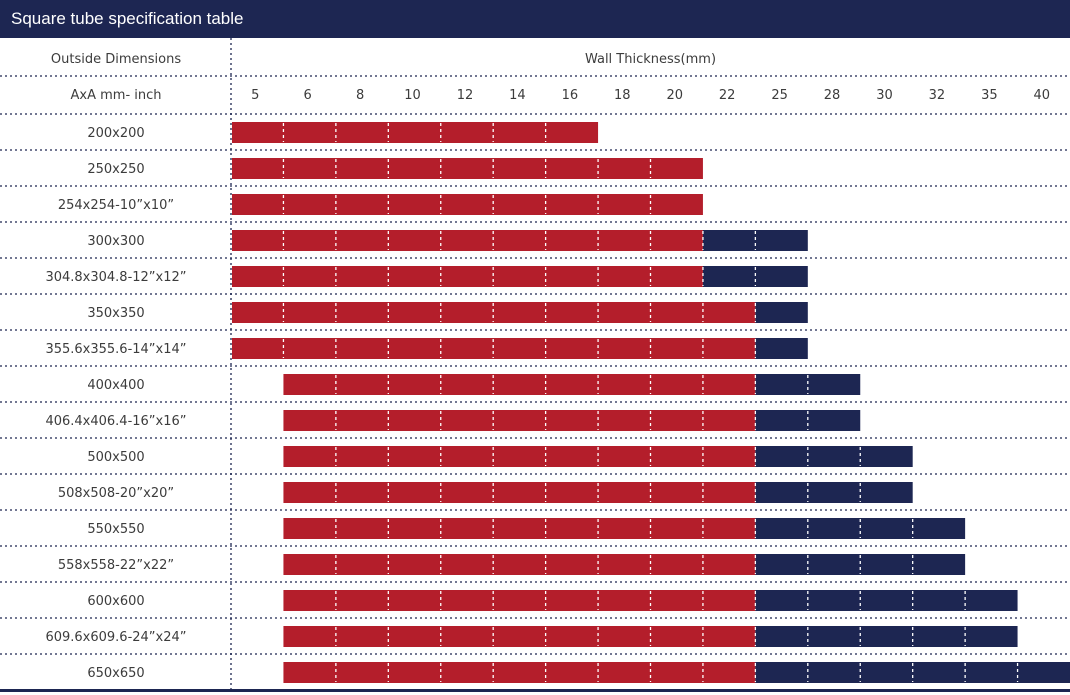 This screenshot has width=1070, height=695. I want to click on size-label: 550x550, so click(115, 529).